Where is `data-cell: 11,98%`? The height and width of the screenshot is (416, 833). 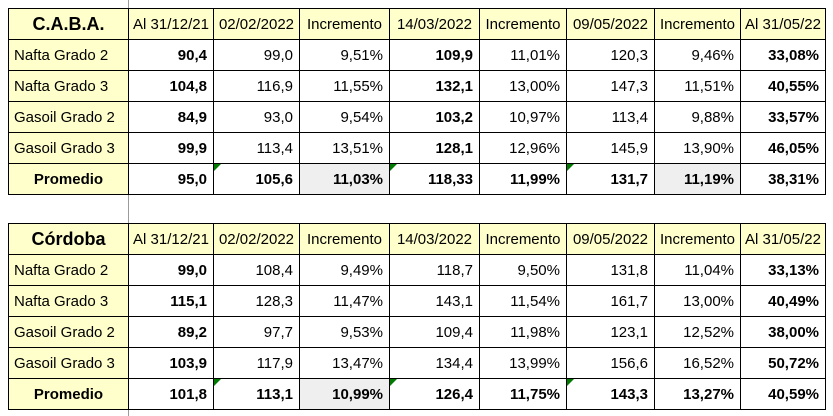 data-cell: 11,98% is located at coordinates (523, 332).